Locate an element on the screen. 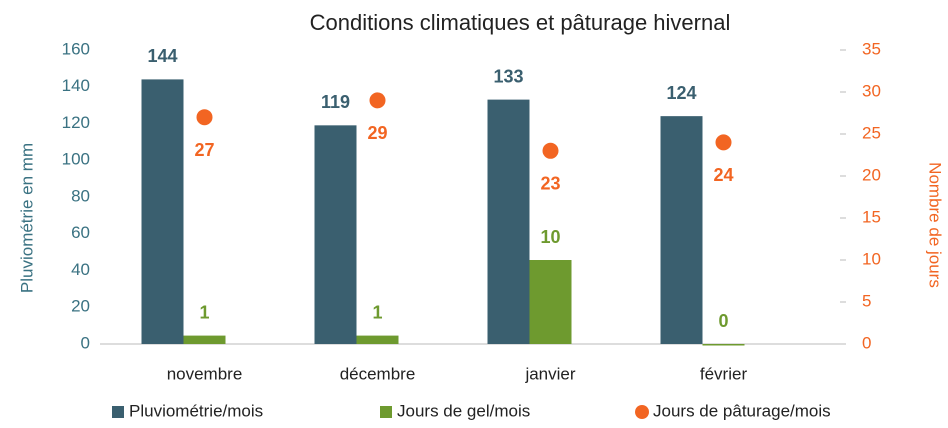 Image resolution: width=948 pixels, height=428 pixels. y2-tick-label: 10 is located at coordinates (871, 258).